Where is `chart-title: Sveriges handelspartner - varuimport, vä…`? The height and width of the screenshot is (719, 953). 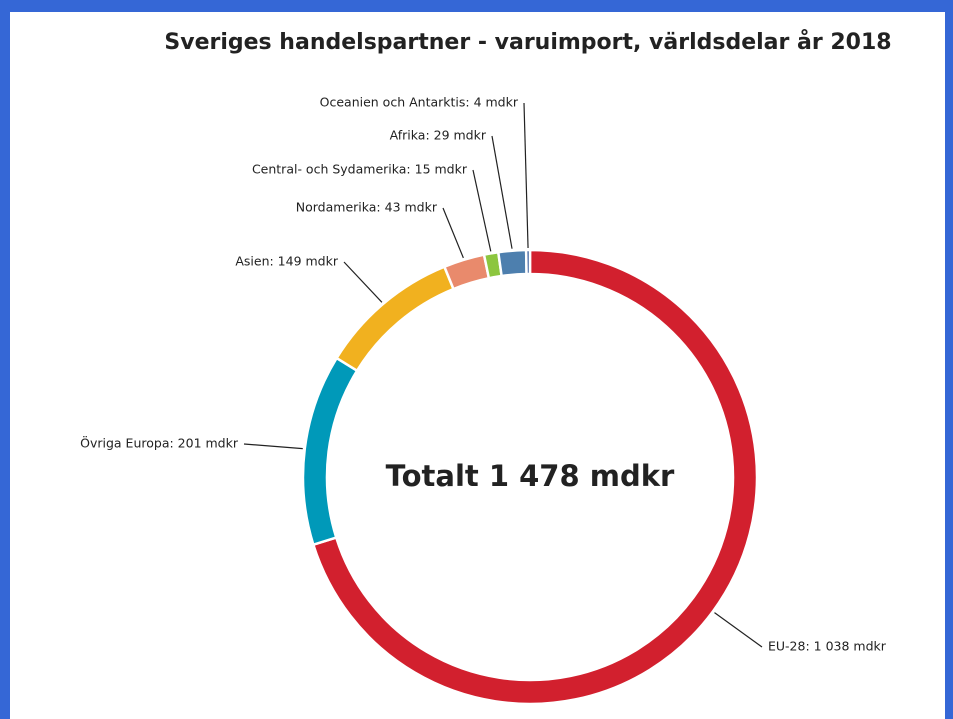 chart-title: Sveriges handelspartner - varuimport, vä… is located at coordinates (527, 42).